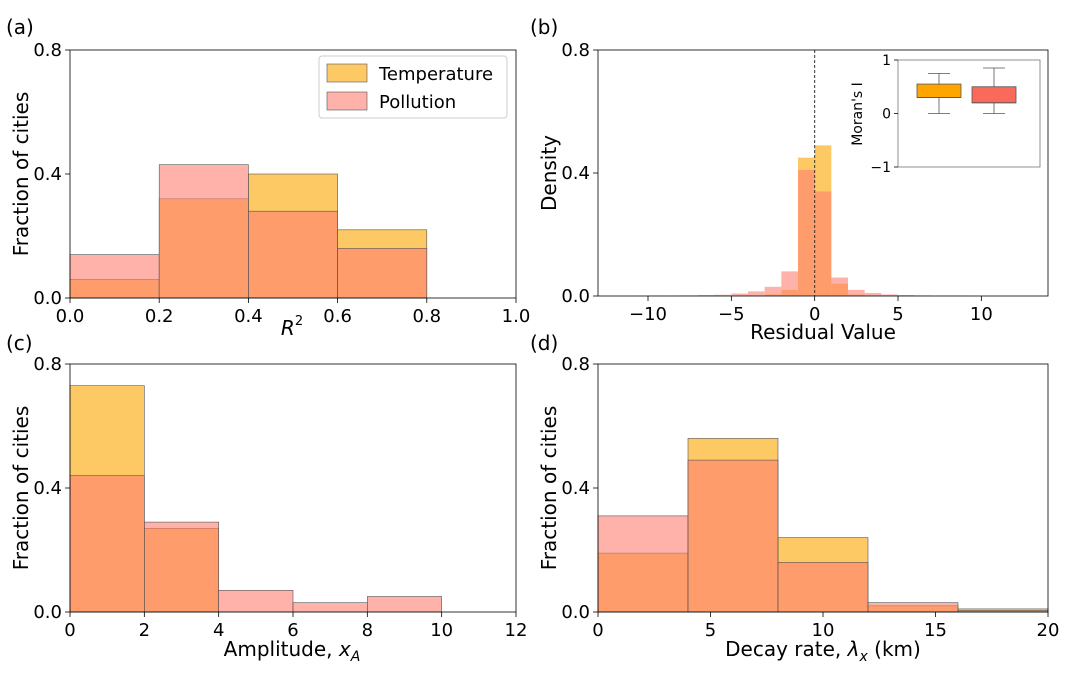 The width and height of the screenshot is (1080, 677). What do you see at coordinates (544, 27) in the screenshot?
I see `panel-label-b: (b)` at bounding box center [544, 27].